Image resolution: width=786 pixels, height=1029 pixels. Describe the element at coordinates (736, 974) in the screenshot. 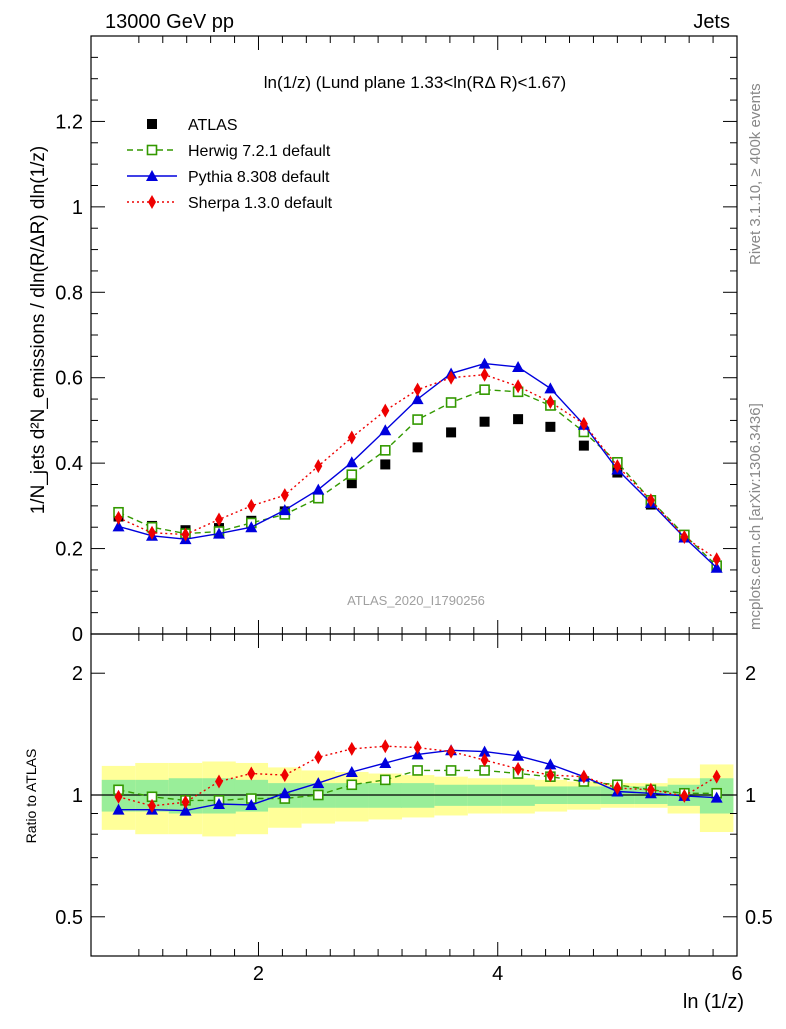

I see `x-tick-label: 6` at that location.